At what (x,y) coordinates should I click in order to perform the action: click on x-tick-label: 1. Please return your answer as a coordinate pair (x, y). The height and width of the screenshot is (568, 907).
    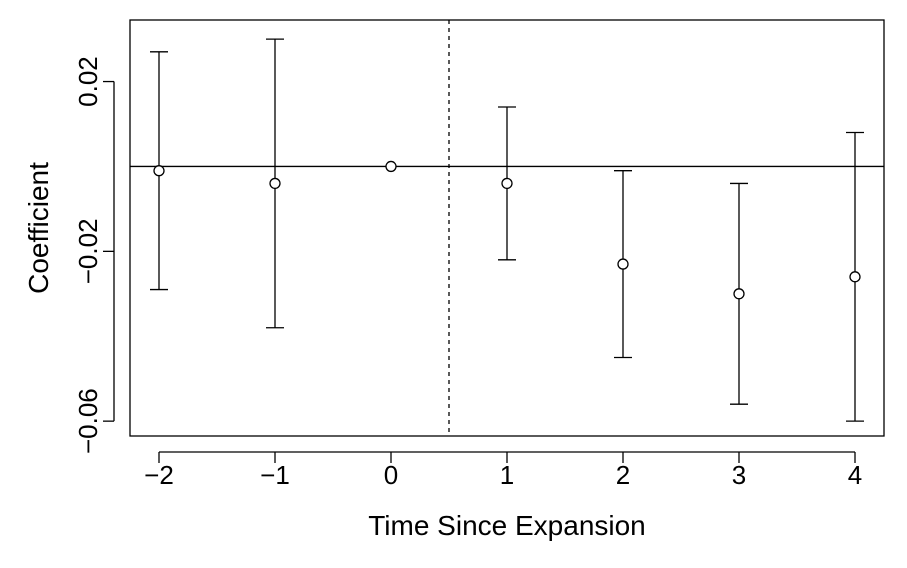
    Looking at the image, I should click on (507, 475).